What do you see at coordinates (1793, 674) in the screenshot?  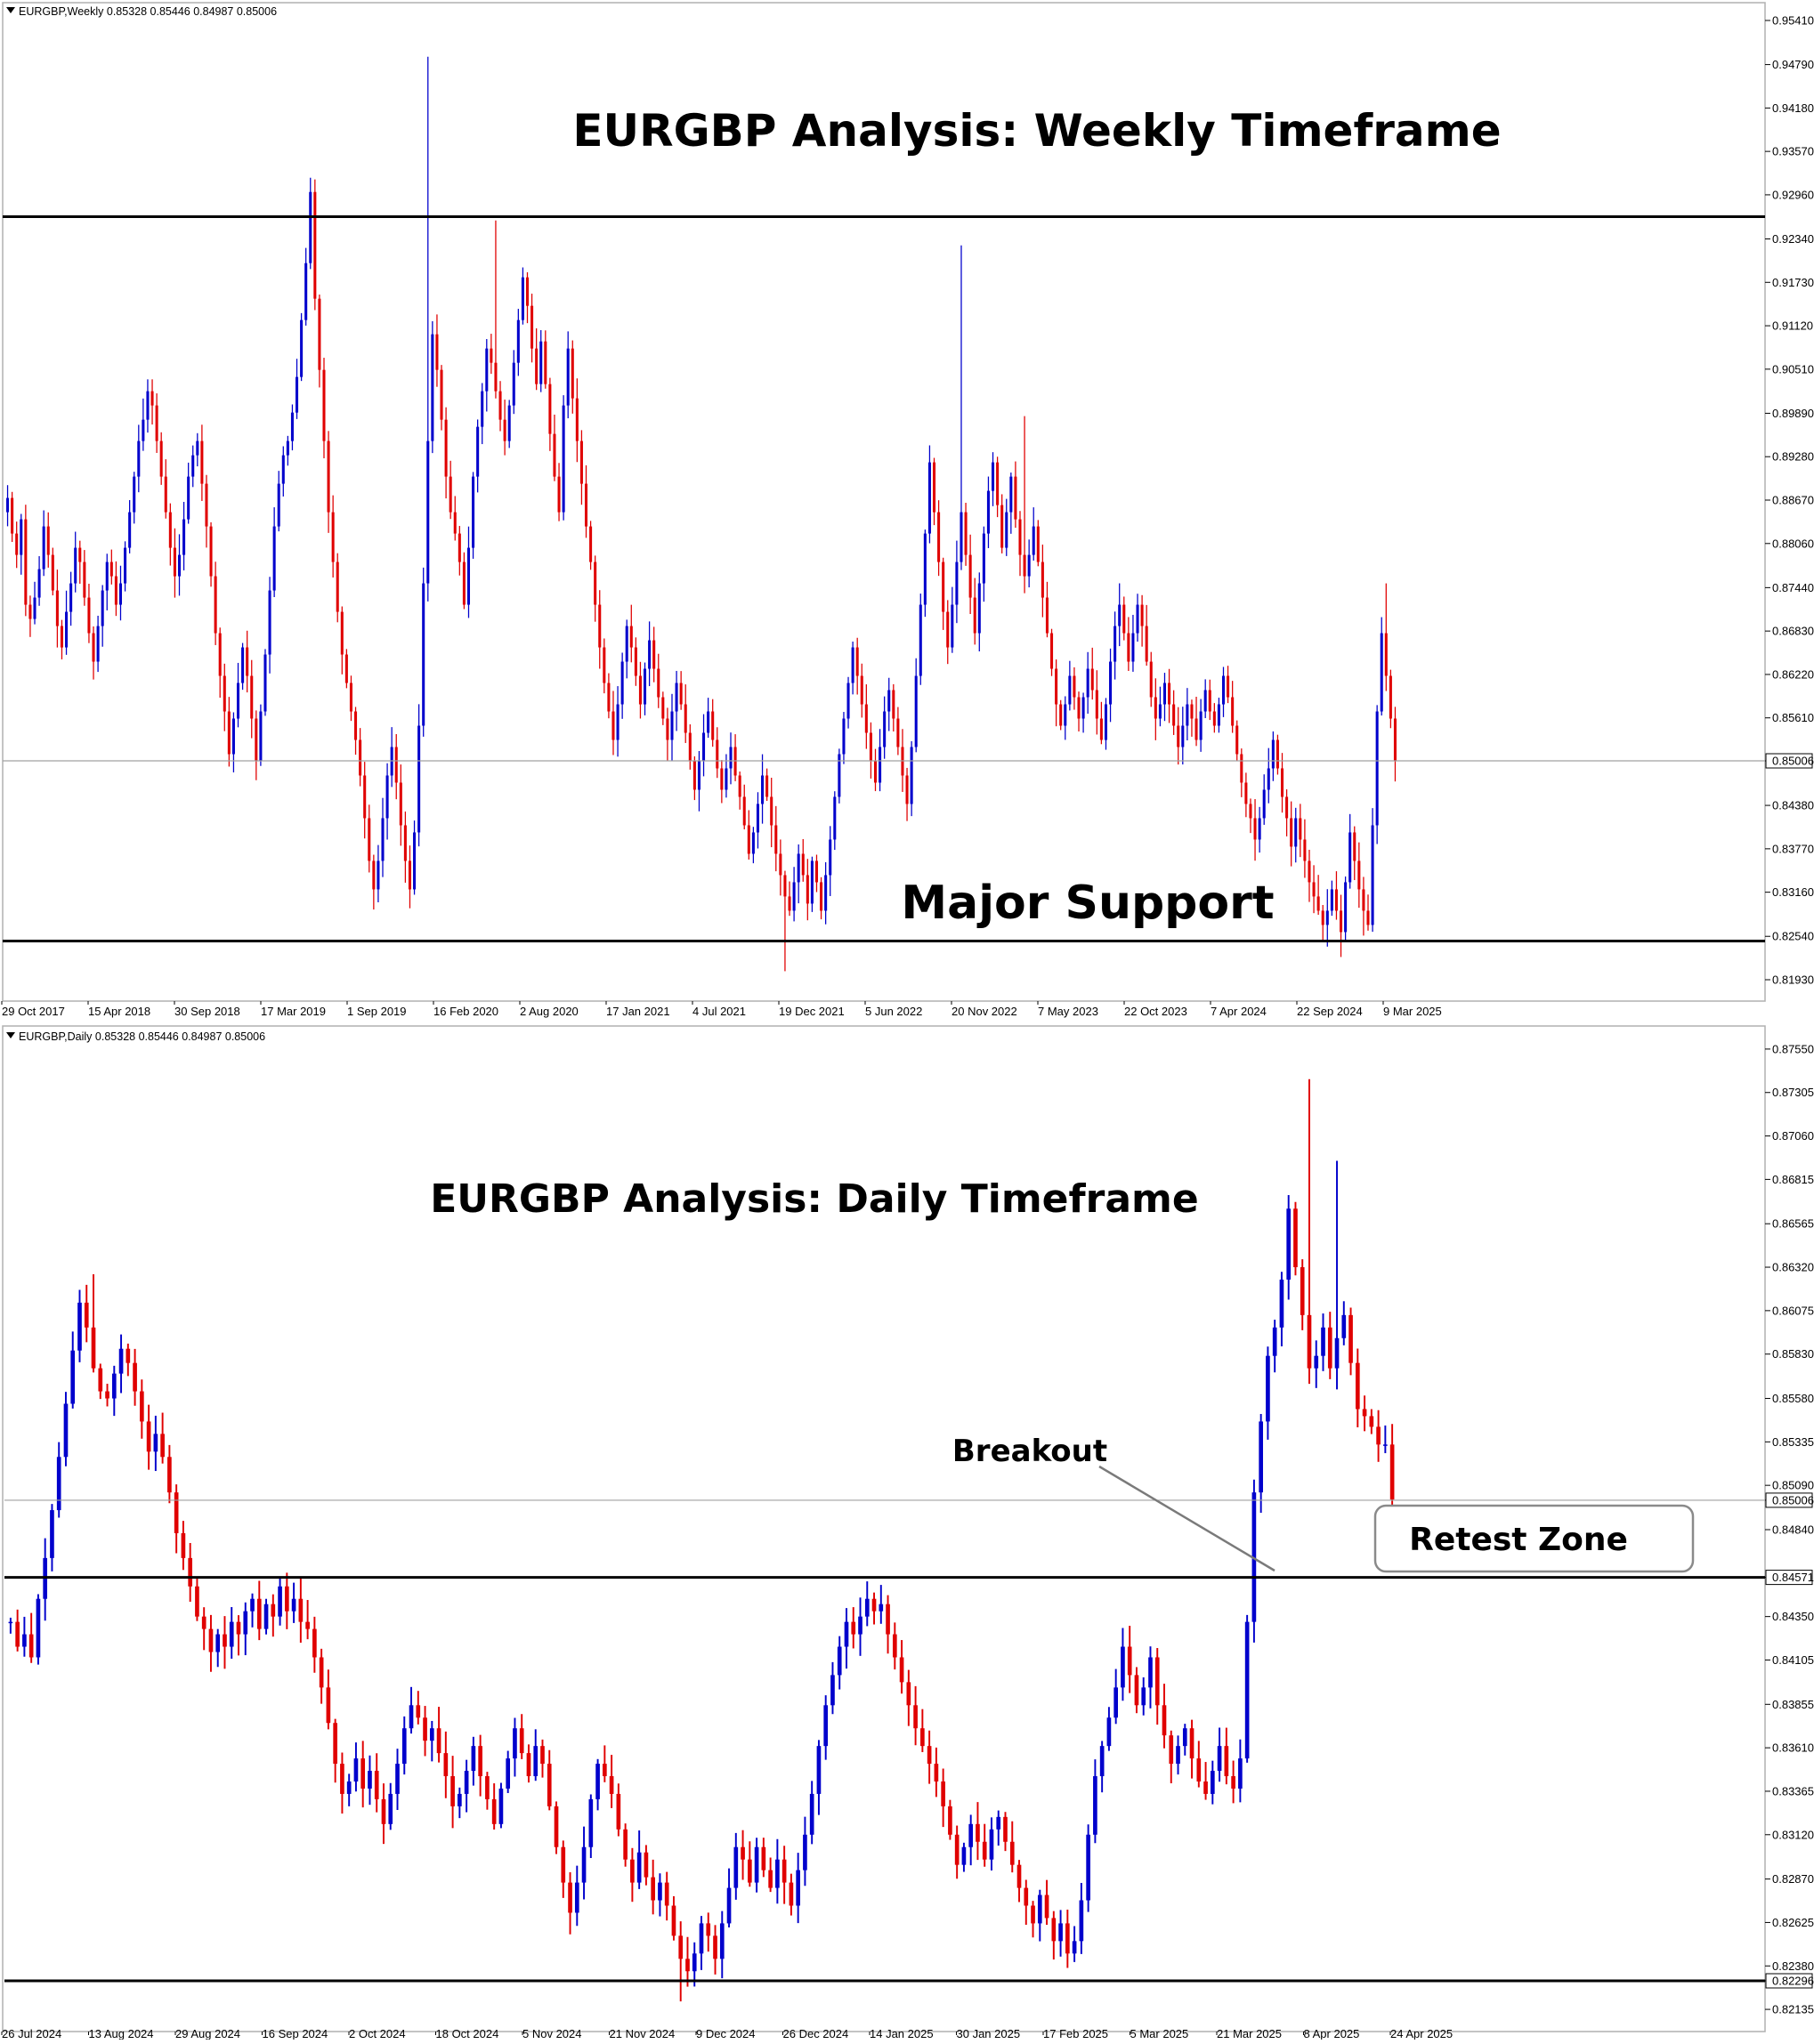 I see `y-tick-label: 0.86220` at bounding box center [1793, 674].